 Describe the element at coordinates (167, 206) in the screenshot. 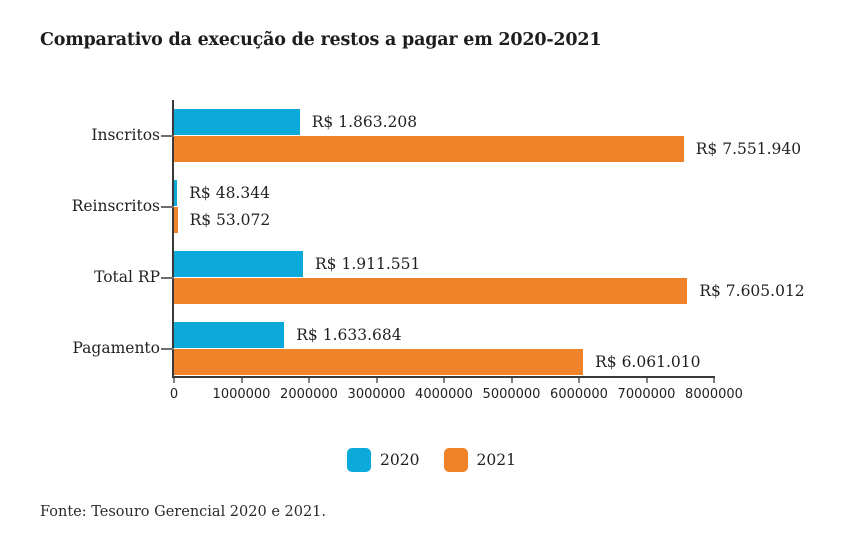

I see `category-tick-reinscritos` at that location.